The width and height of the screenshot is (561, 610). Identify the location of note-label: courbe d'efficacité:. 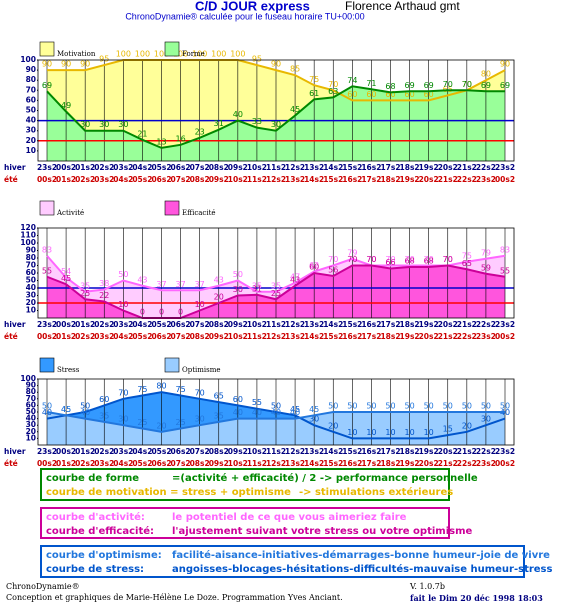
(100, 531).